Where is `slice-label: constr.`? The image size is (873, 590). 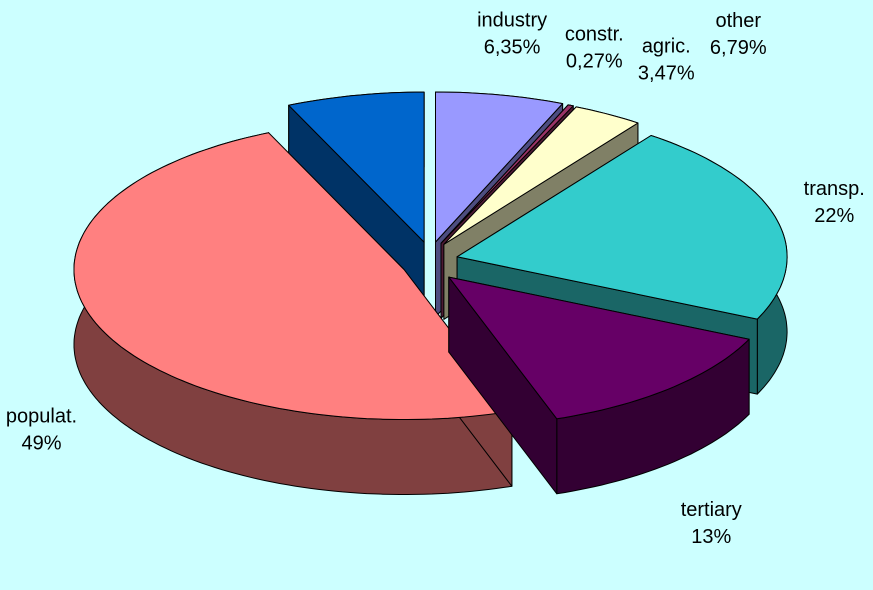
slice-label: constr. is located at coordinates (594, 35).